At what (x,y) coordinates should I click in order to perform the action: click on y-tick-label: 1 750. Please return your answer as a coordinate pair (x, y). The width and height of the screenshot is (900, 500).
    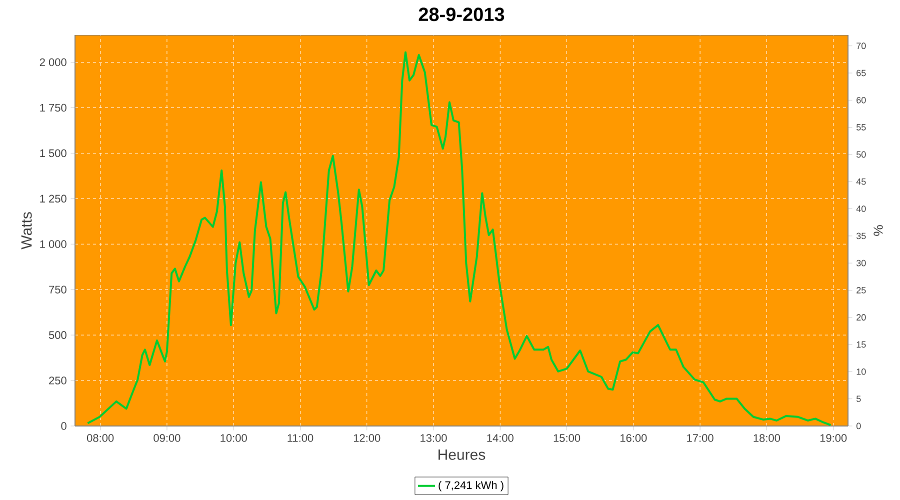
    Looking at the image, I should click on (53, 108).